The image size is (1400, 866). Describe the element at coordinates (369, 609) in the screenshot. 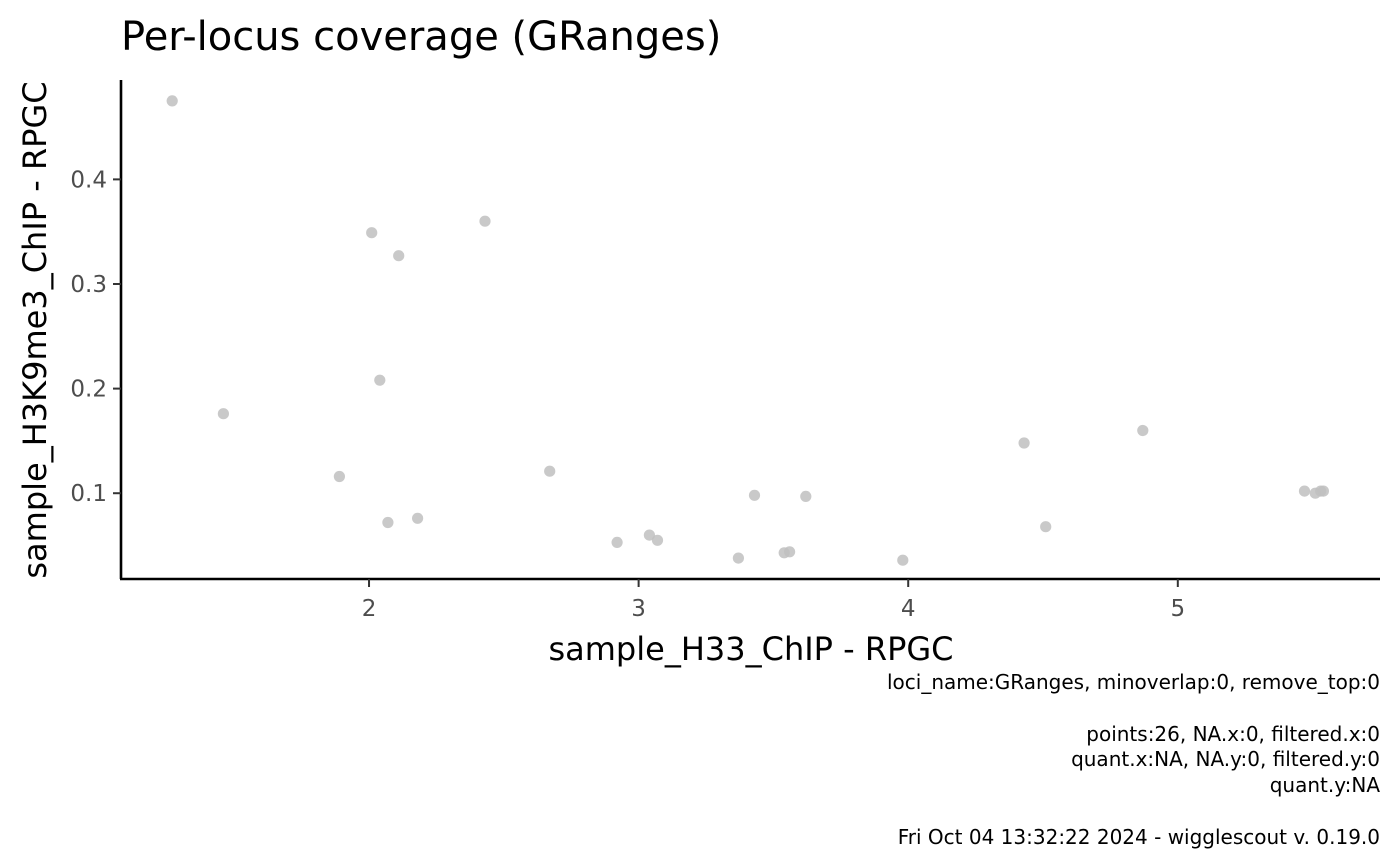

I see `x-tick-label: 2` at that location.